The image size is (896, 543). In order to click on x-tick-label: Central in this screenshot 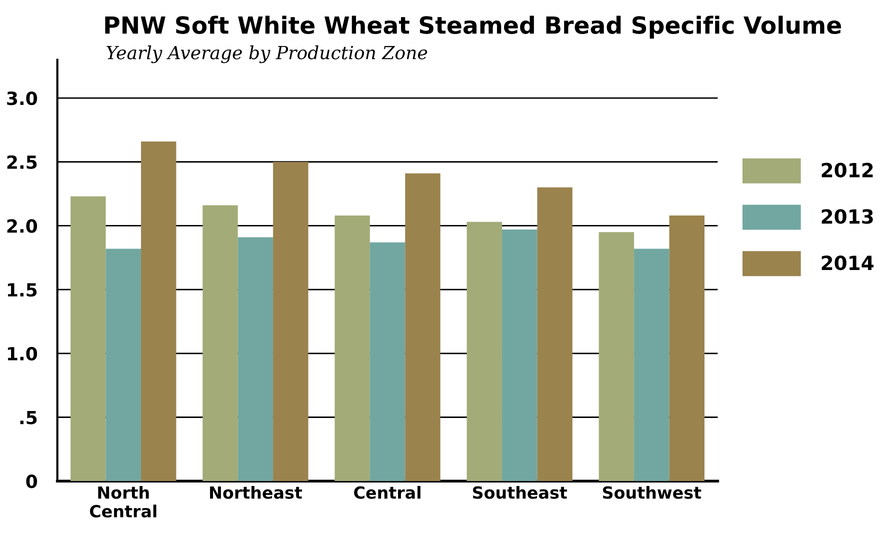, I will do `click(387, 492)`.